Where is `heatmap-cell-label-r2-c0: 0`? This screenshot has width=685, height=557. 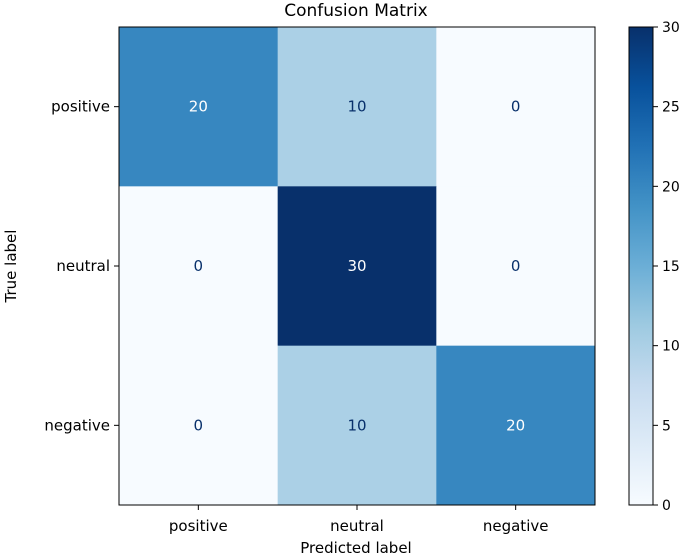 heatmap-cell-label-r2-c0: 0 is located at coordinates (199, 425).